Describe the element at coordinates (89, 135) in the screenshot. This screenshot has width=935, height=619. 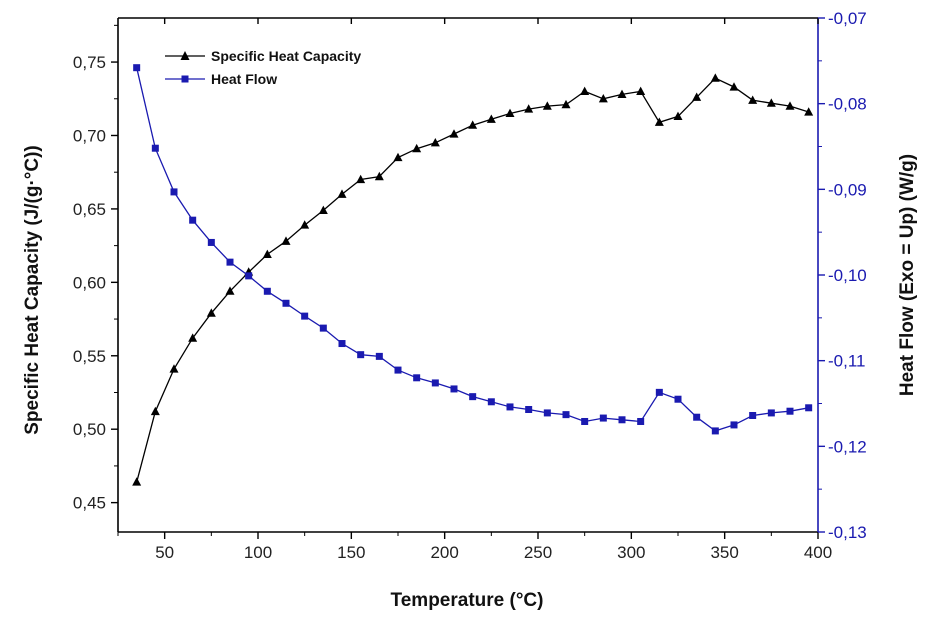
I see `left-y-tick-label: 0,70` at that location.